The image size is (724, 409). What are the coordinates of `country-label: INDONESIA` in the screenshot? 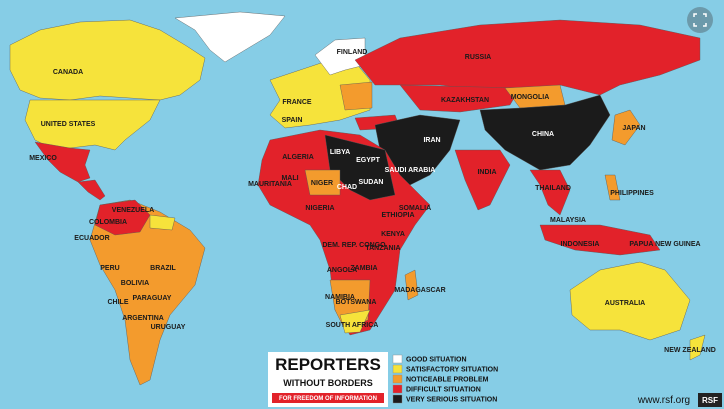 It's located at (580, 244).